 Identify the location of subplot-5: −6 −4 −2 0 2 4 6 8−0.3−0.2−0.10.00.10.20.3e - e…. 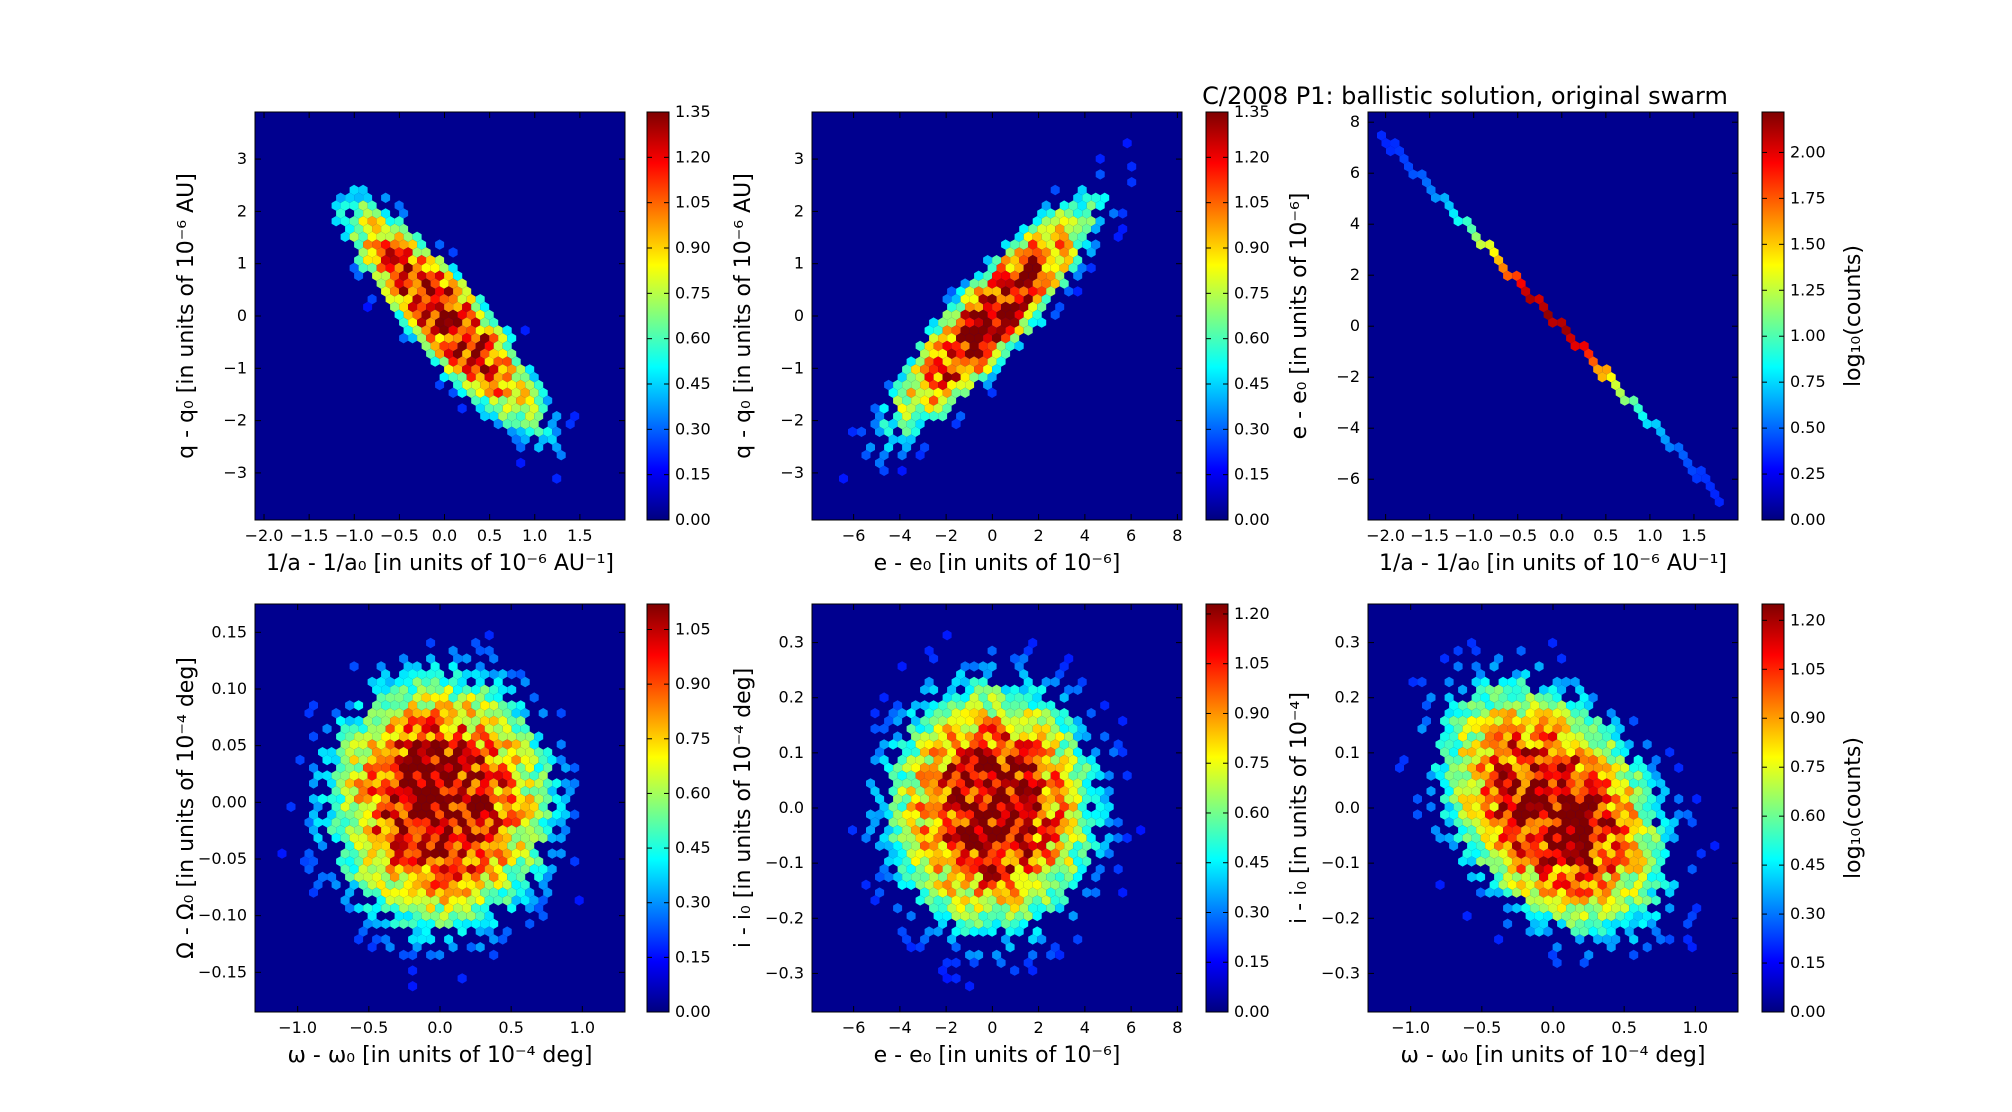
(1000, 835).